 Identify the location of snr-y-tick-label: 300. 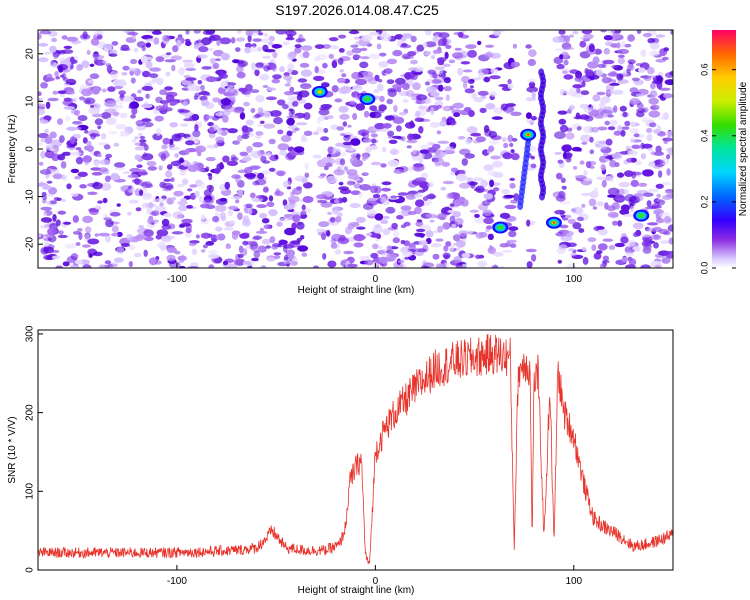
(30, 333).